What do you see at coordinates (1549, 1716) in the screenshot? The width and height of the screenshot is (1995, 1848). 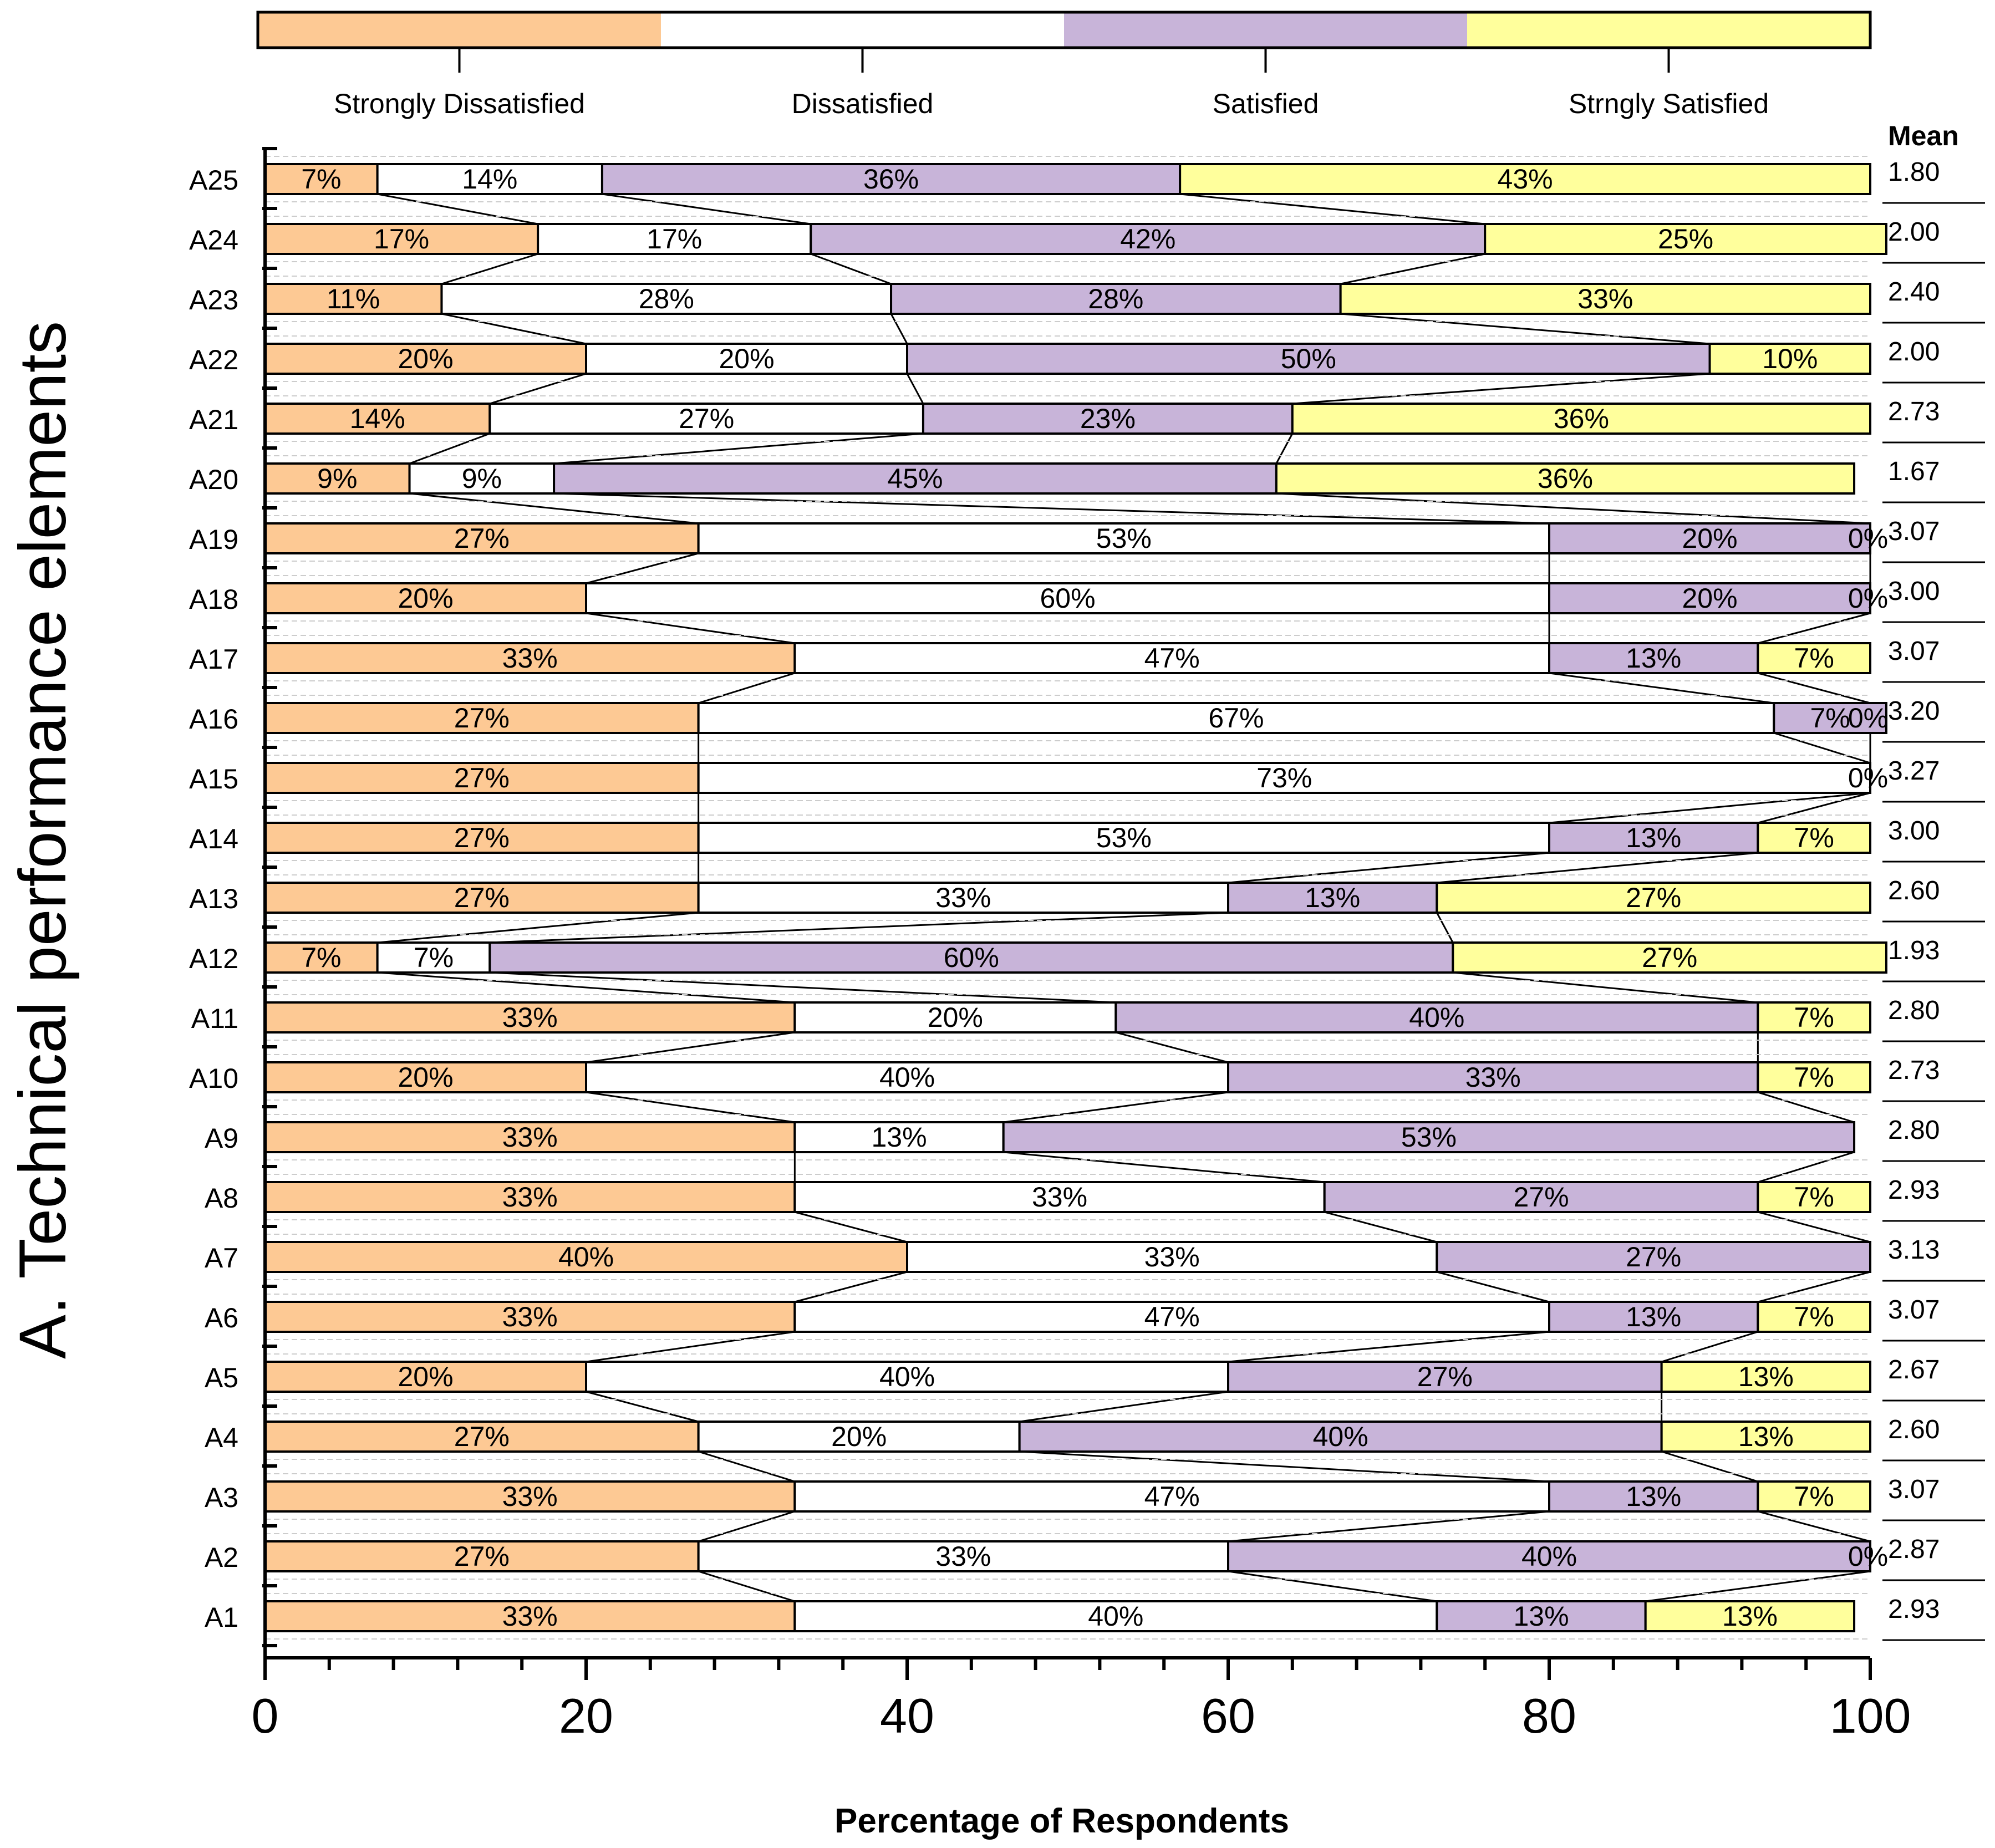 I see `x-tick-label: 80` at bounding box center [1549, 1716].